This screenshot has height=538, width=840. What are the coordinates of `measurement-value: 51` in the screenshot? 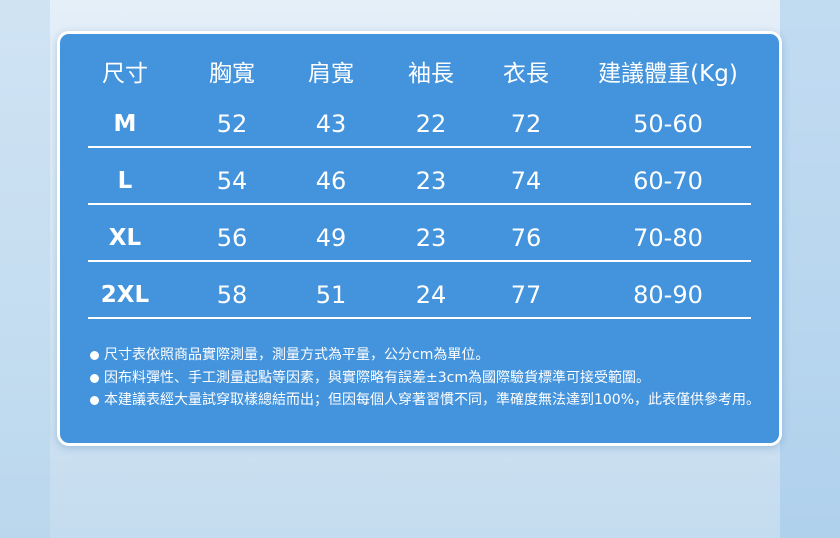 It's located at (331, 295).